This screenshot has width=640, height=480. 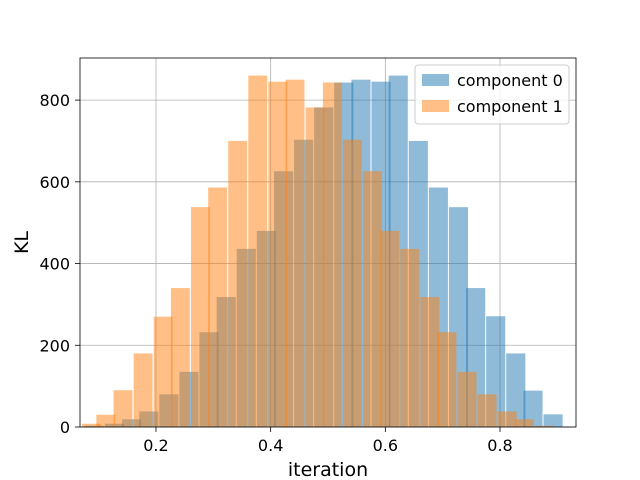 I want to click on y-tick-label-4: 800, so click(x=54, y=100).